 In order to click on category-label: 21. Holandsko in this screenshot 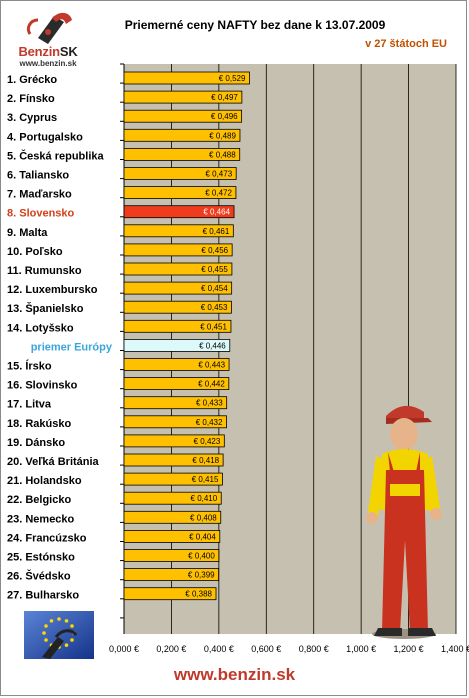, I will do `click(44, 481)`.